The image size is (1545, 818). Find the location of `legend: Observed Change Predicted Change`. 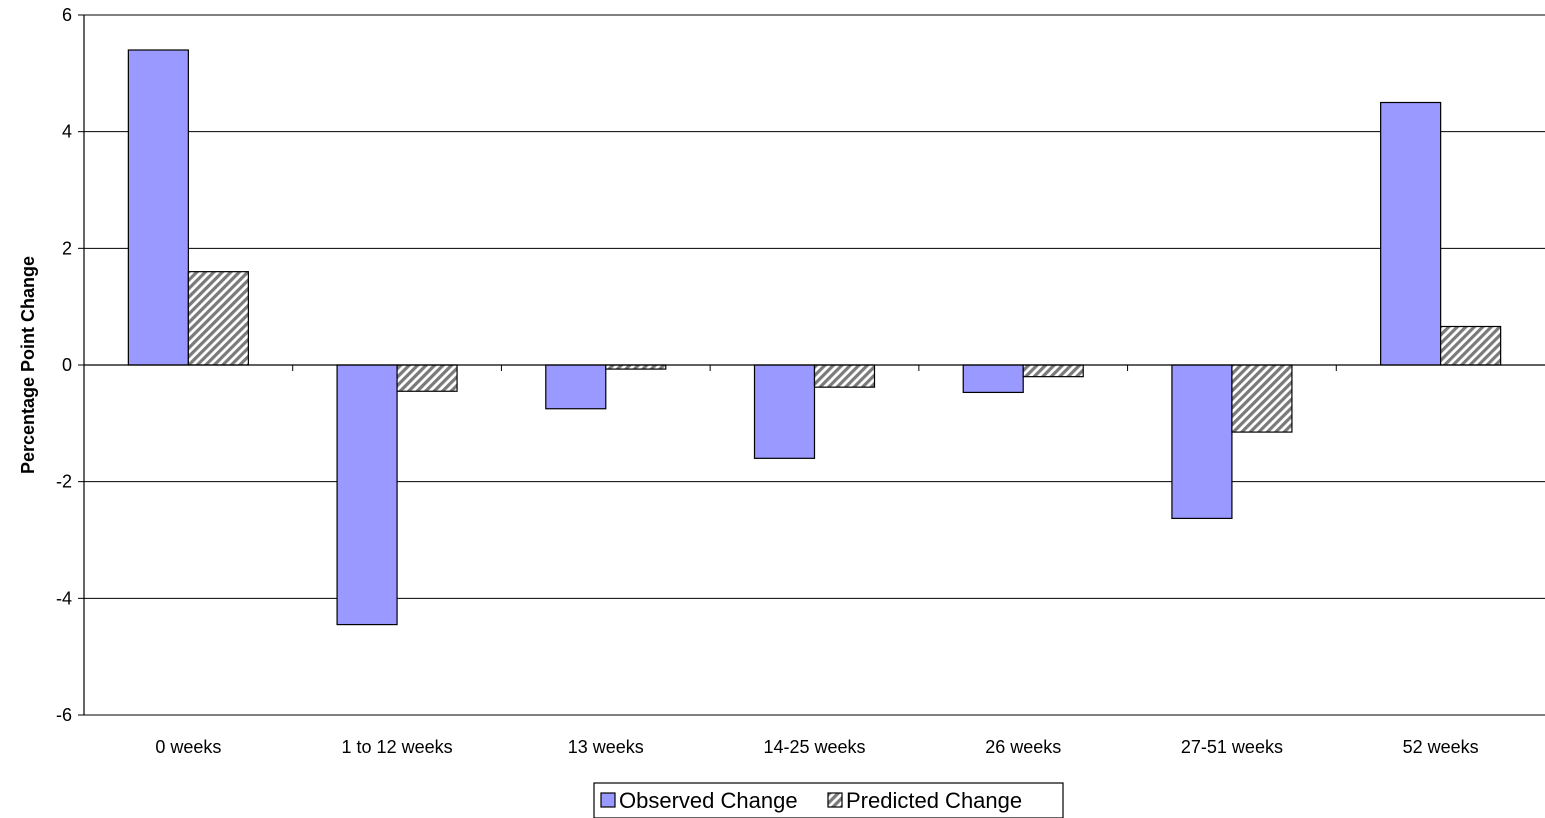

legend: Observed Change Predicted Change is located at coordinates (828, 800).